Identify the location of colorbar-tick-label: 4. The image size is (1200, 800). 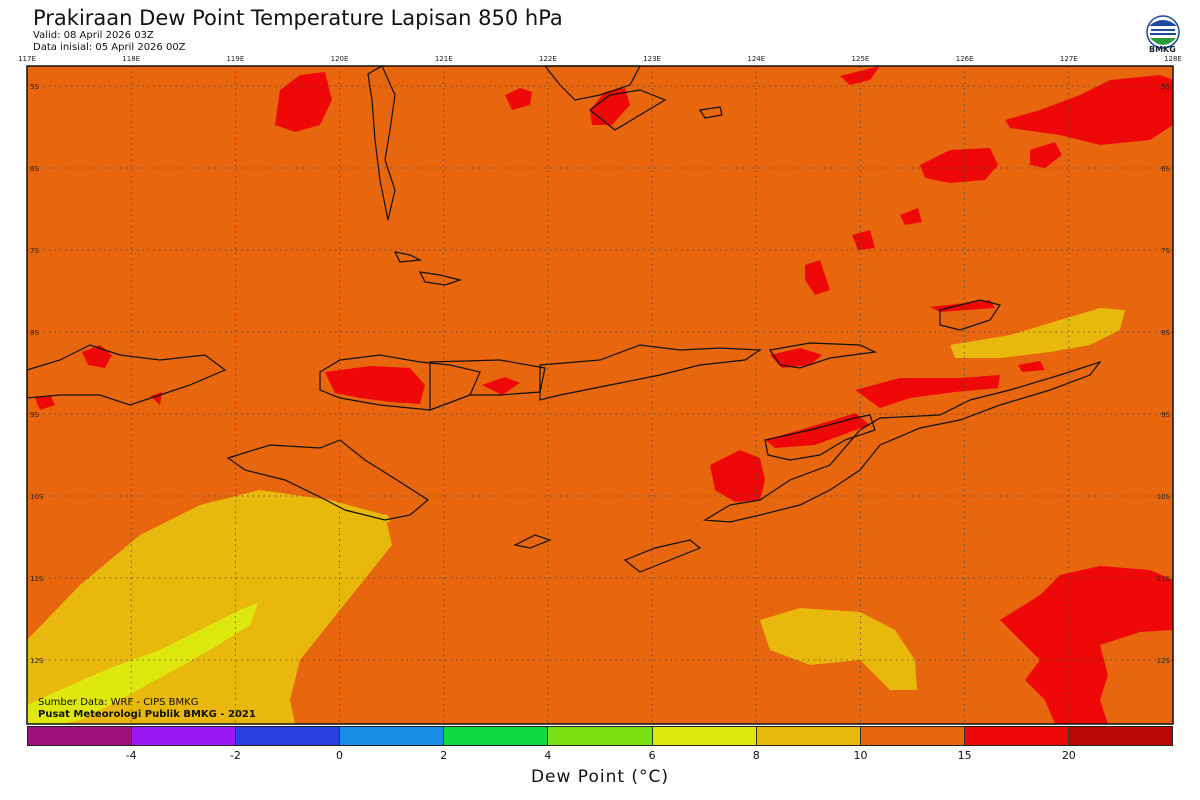
(548, 755).